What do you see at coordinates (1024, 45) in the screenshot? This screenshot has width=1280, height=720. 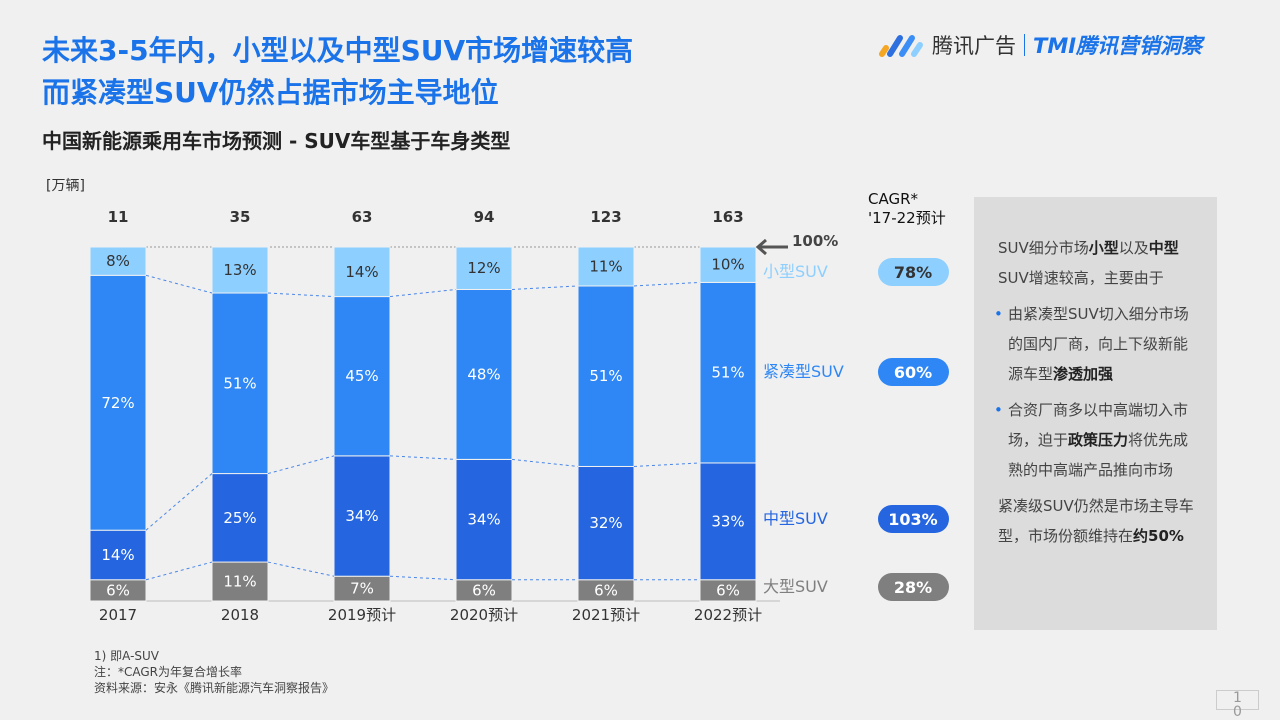 I see `logo-divider` at bounding box center [1024, 45].